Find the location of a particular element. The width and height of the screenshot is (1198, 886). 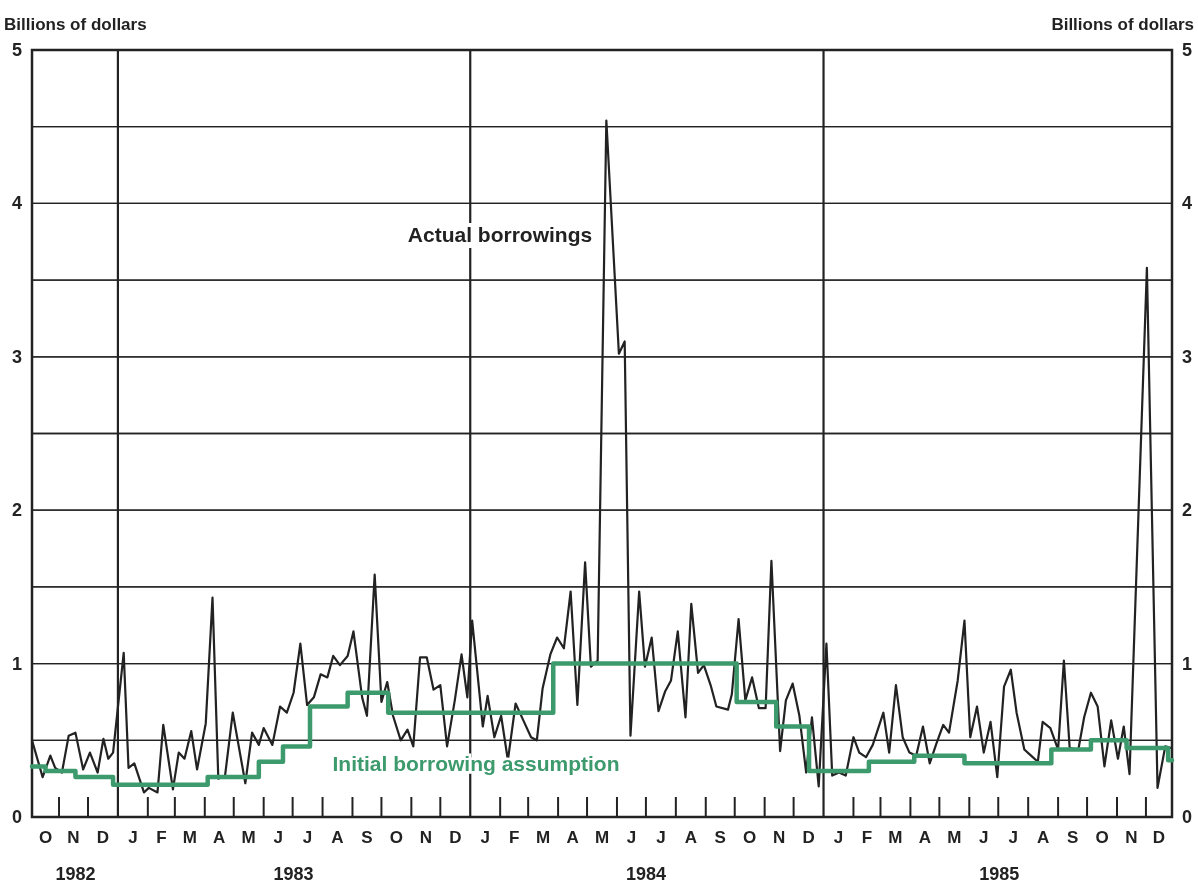

y2-tick-label: 2 is located at coordinates (1187, 510).